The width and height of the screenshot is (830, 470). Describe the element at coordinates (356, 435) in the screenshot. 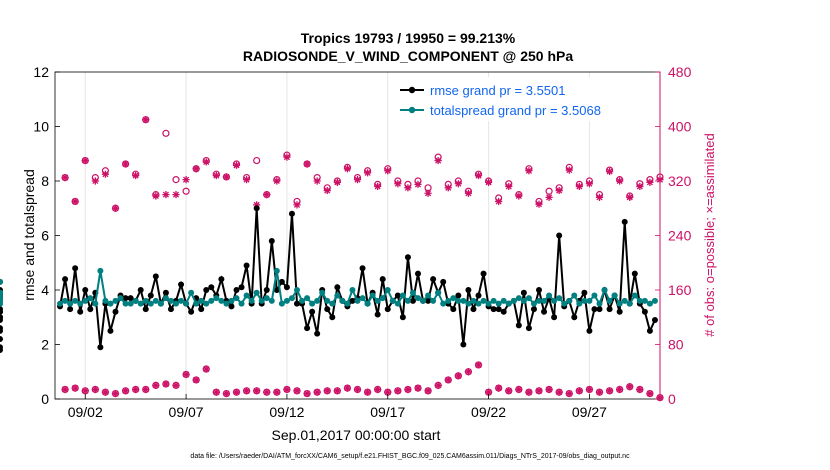

I see `x-axis-label: Sep.01,2017 00:00:00 start` at that location.